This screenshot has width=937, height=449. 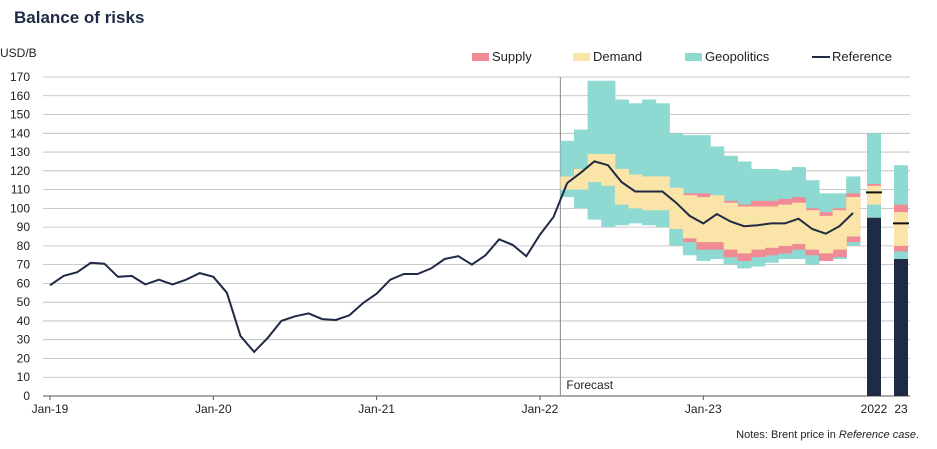 What do you see at coordinates (26, 396) in the screenshot?
I see `y-tick-label: 0` at bounding box center [26, 396].